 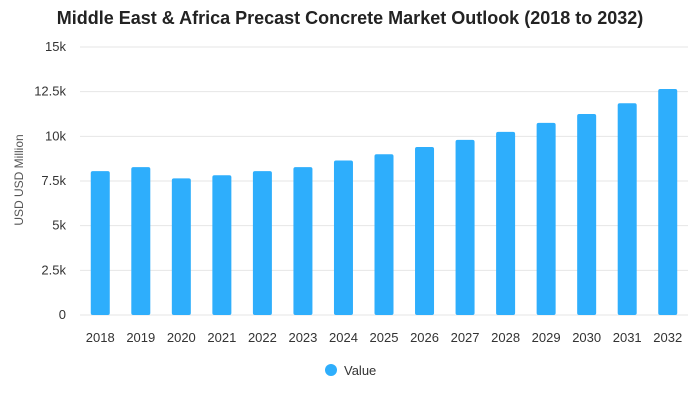 What do you see at coordinates (100, 337) in the screenshot?
I see `x-tick-label: 2018` at bounding box center [100, 337].